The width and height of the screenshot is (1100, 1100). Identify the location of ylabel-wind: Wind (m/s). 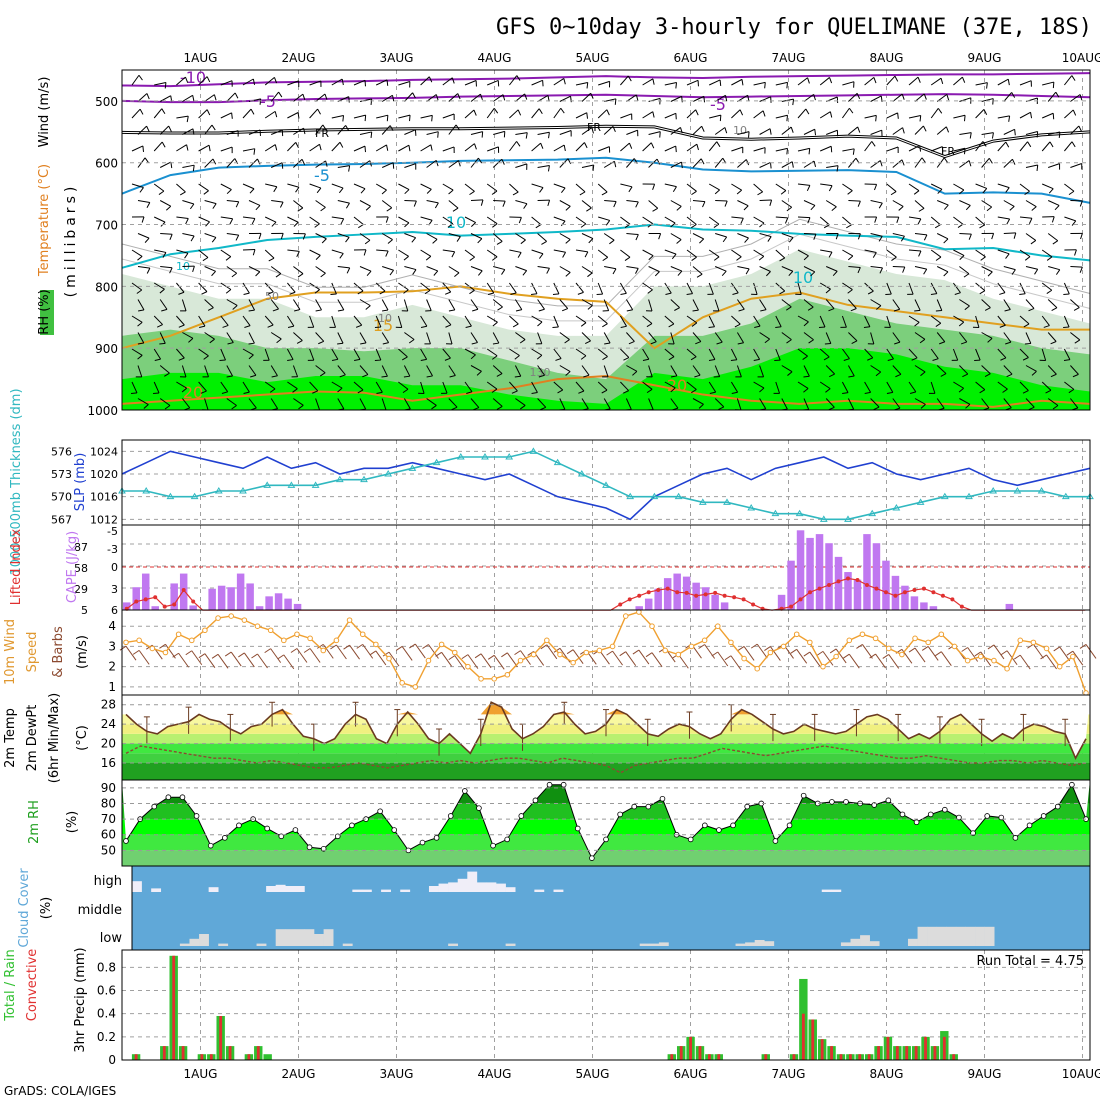
(44, 112).